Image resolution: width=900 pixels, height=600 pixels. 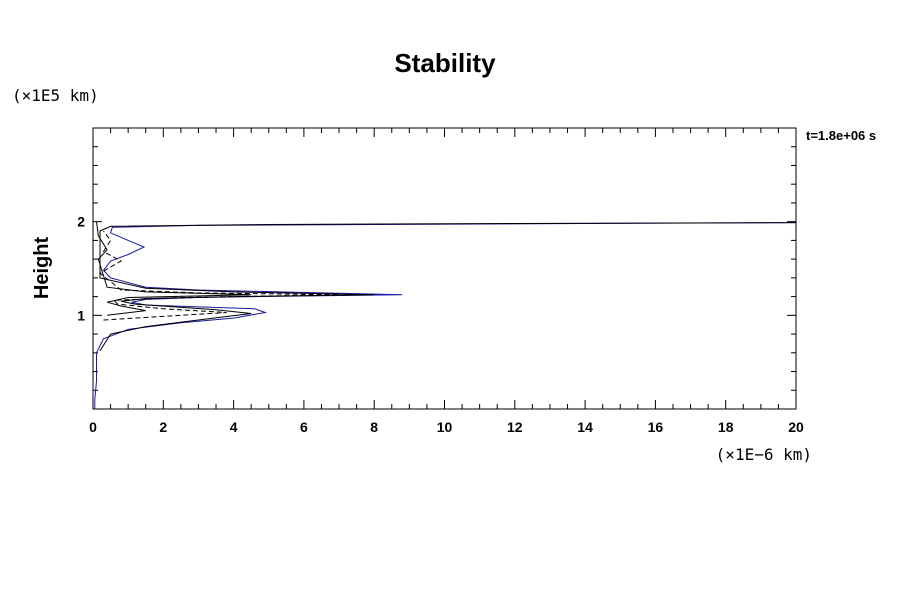 I want to click on x-tick-label: 18, so click(x=726, y=427).